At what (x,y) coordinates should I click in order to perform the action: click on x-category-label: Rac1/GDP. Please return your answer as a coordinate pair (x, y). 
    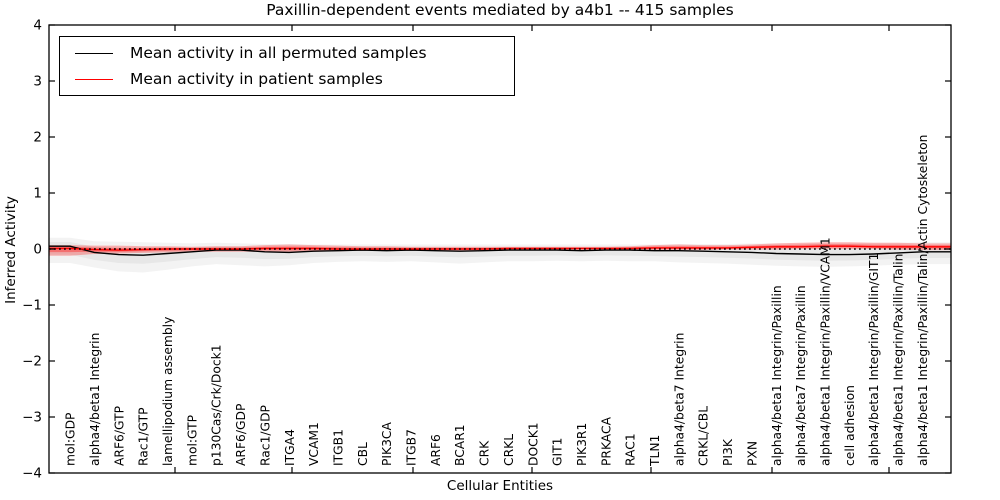
    Looking at the image, I should click on (265, 435).